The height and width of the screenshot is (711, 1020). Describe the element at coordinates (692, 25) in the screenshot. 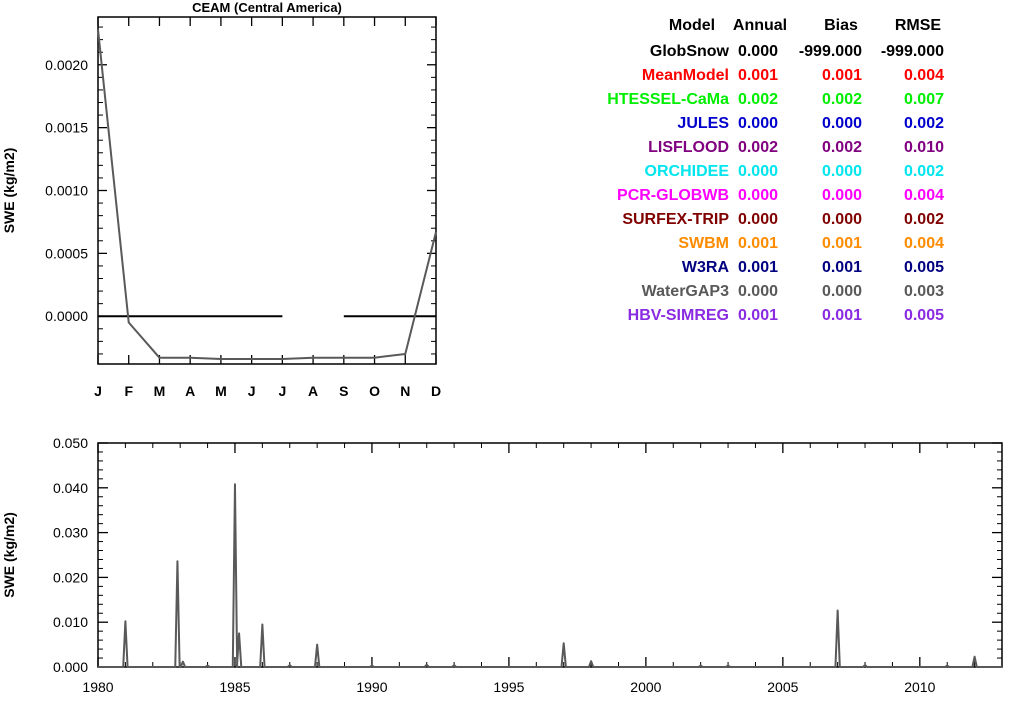

I see `table-header: Model` at that location.